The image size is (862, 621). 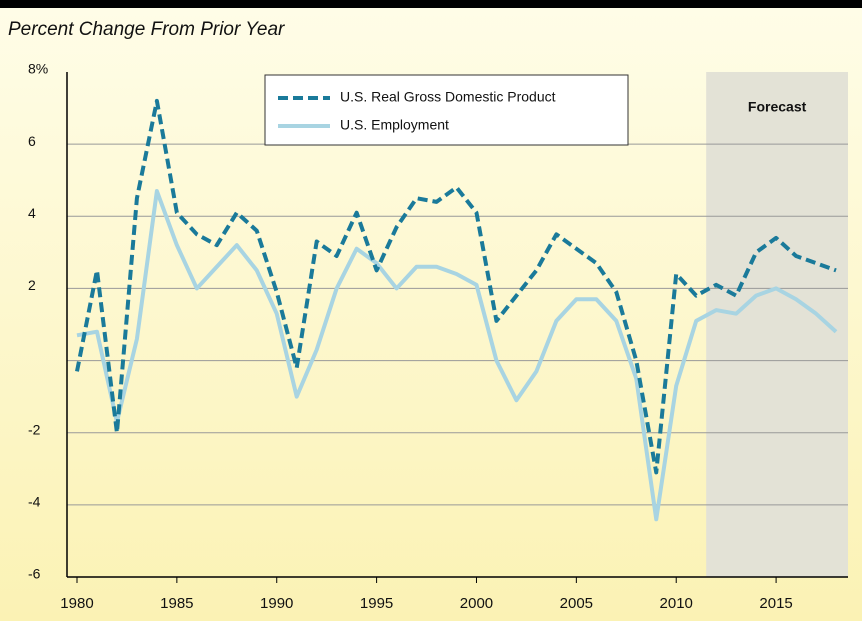 I want to click on legend-label: U.S. Employment, so click(x=394, y=125).